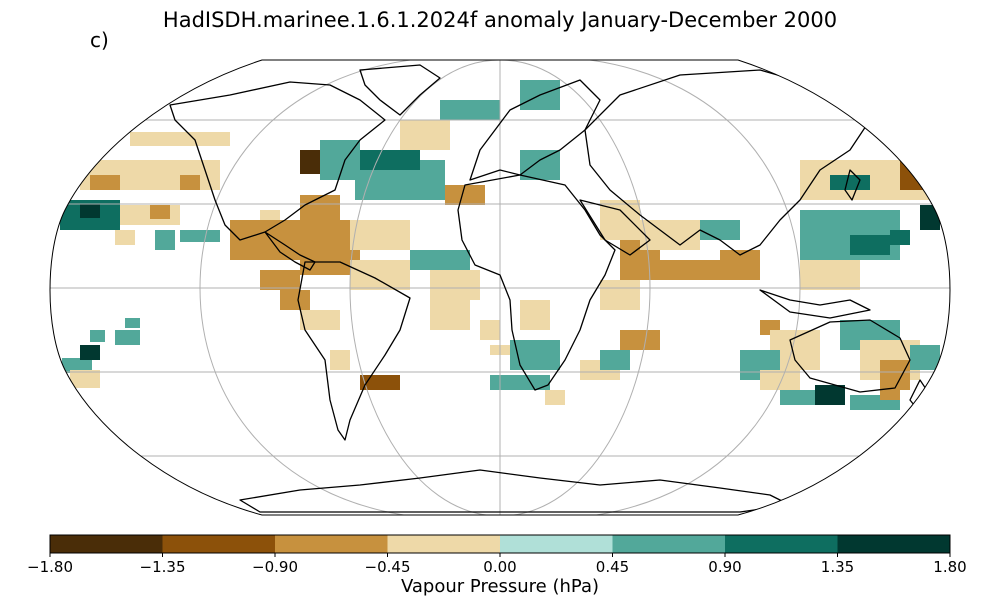  Describe the element at coordinates (50, 567) in the screenshot. I see `colorbar-tick-label: −1.80` at that location.